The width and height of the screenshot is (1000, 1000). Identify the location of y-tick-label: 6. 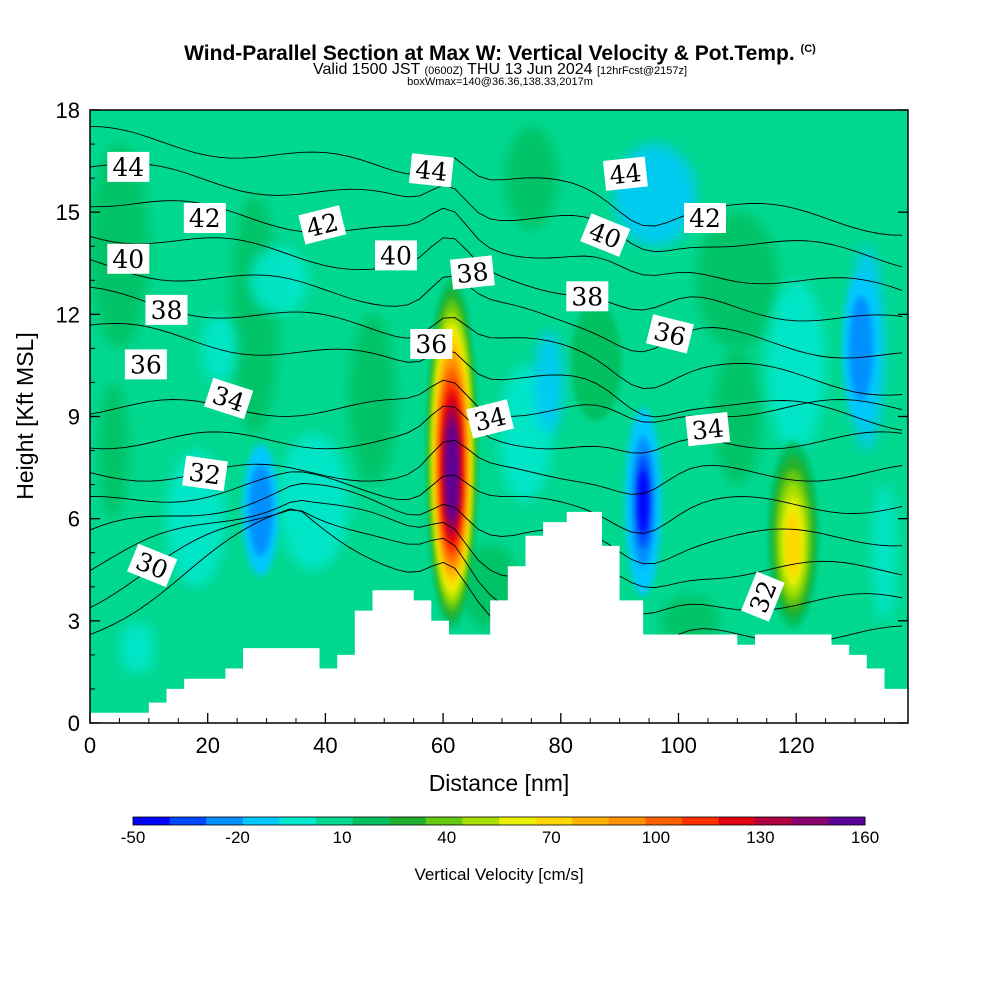
(74, 519).